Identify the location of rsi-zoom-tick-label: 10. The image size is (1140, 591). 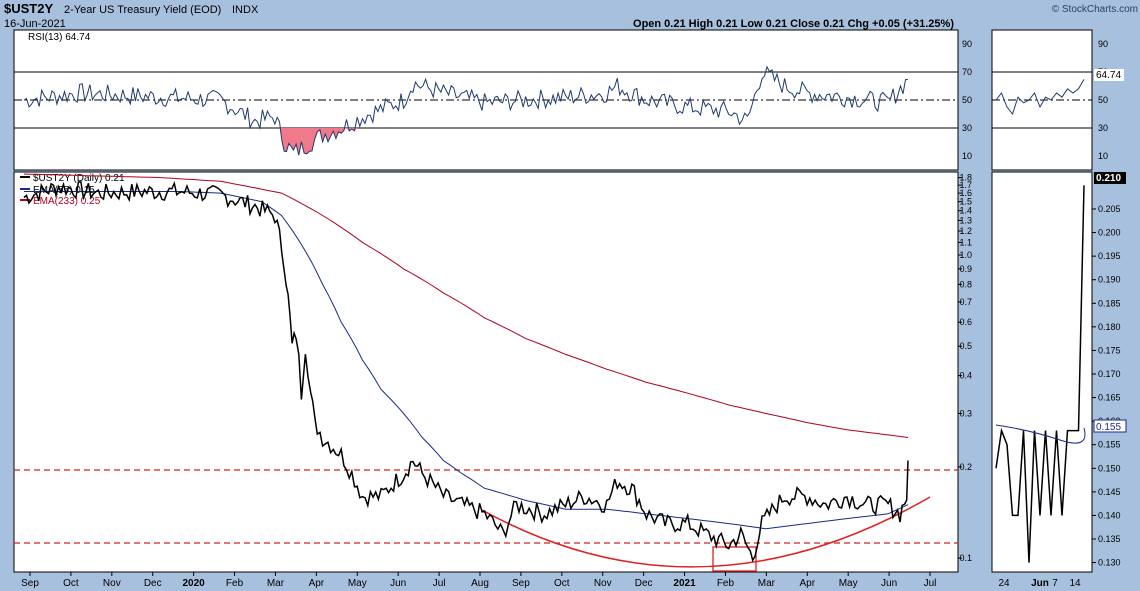
(1103, 156).